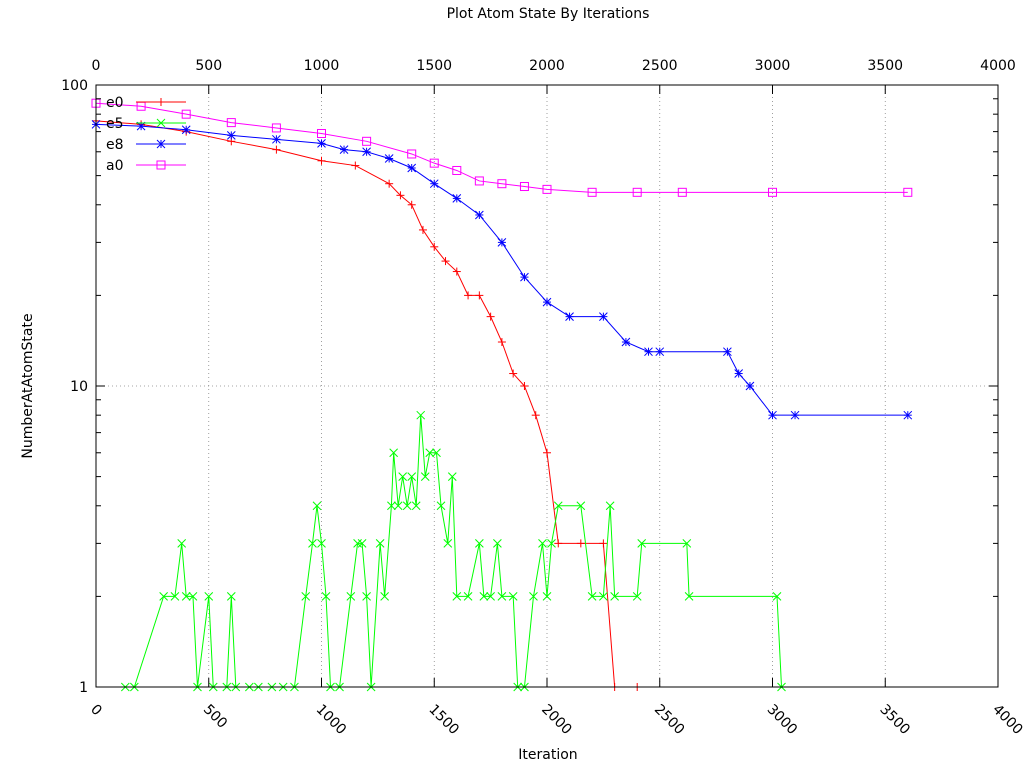 The width and height of the screenshot is (1024, 768). What do you see at coordinates (547, 755) in the screenshot?
I see `x-axis-title: Iteration` at bounding box center [547, 755].